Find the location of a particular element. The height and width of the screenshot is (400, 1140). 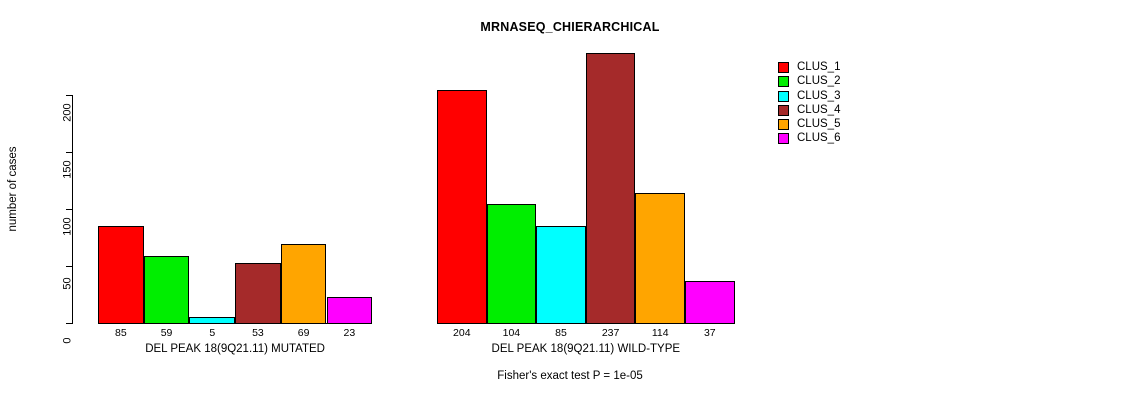

bar-value-label: 204 is located at coordinates (462, 333).